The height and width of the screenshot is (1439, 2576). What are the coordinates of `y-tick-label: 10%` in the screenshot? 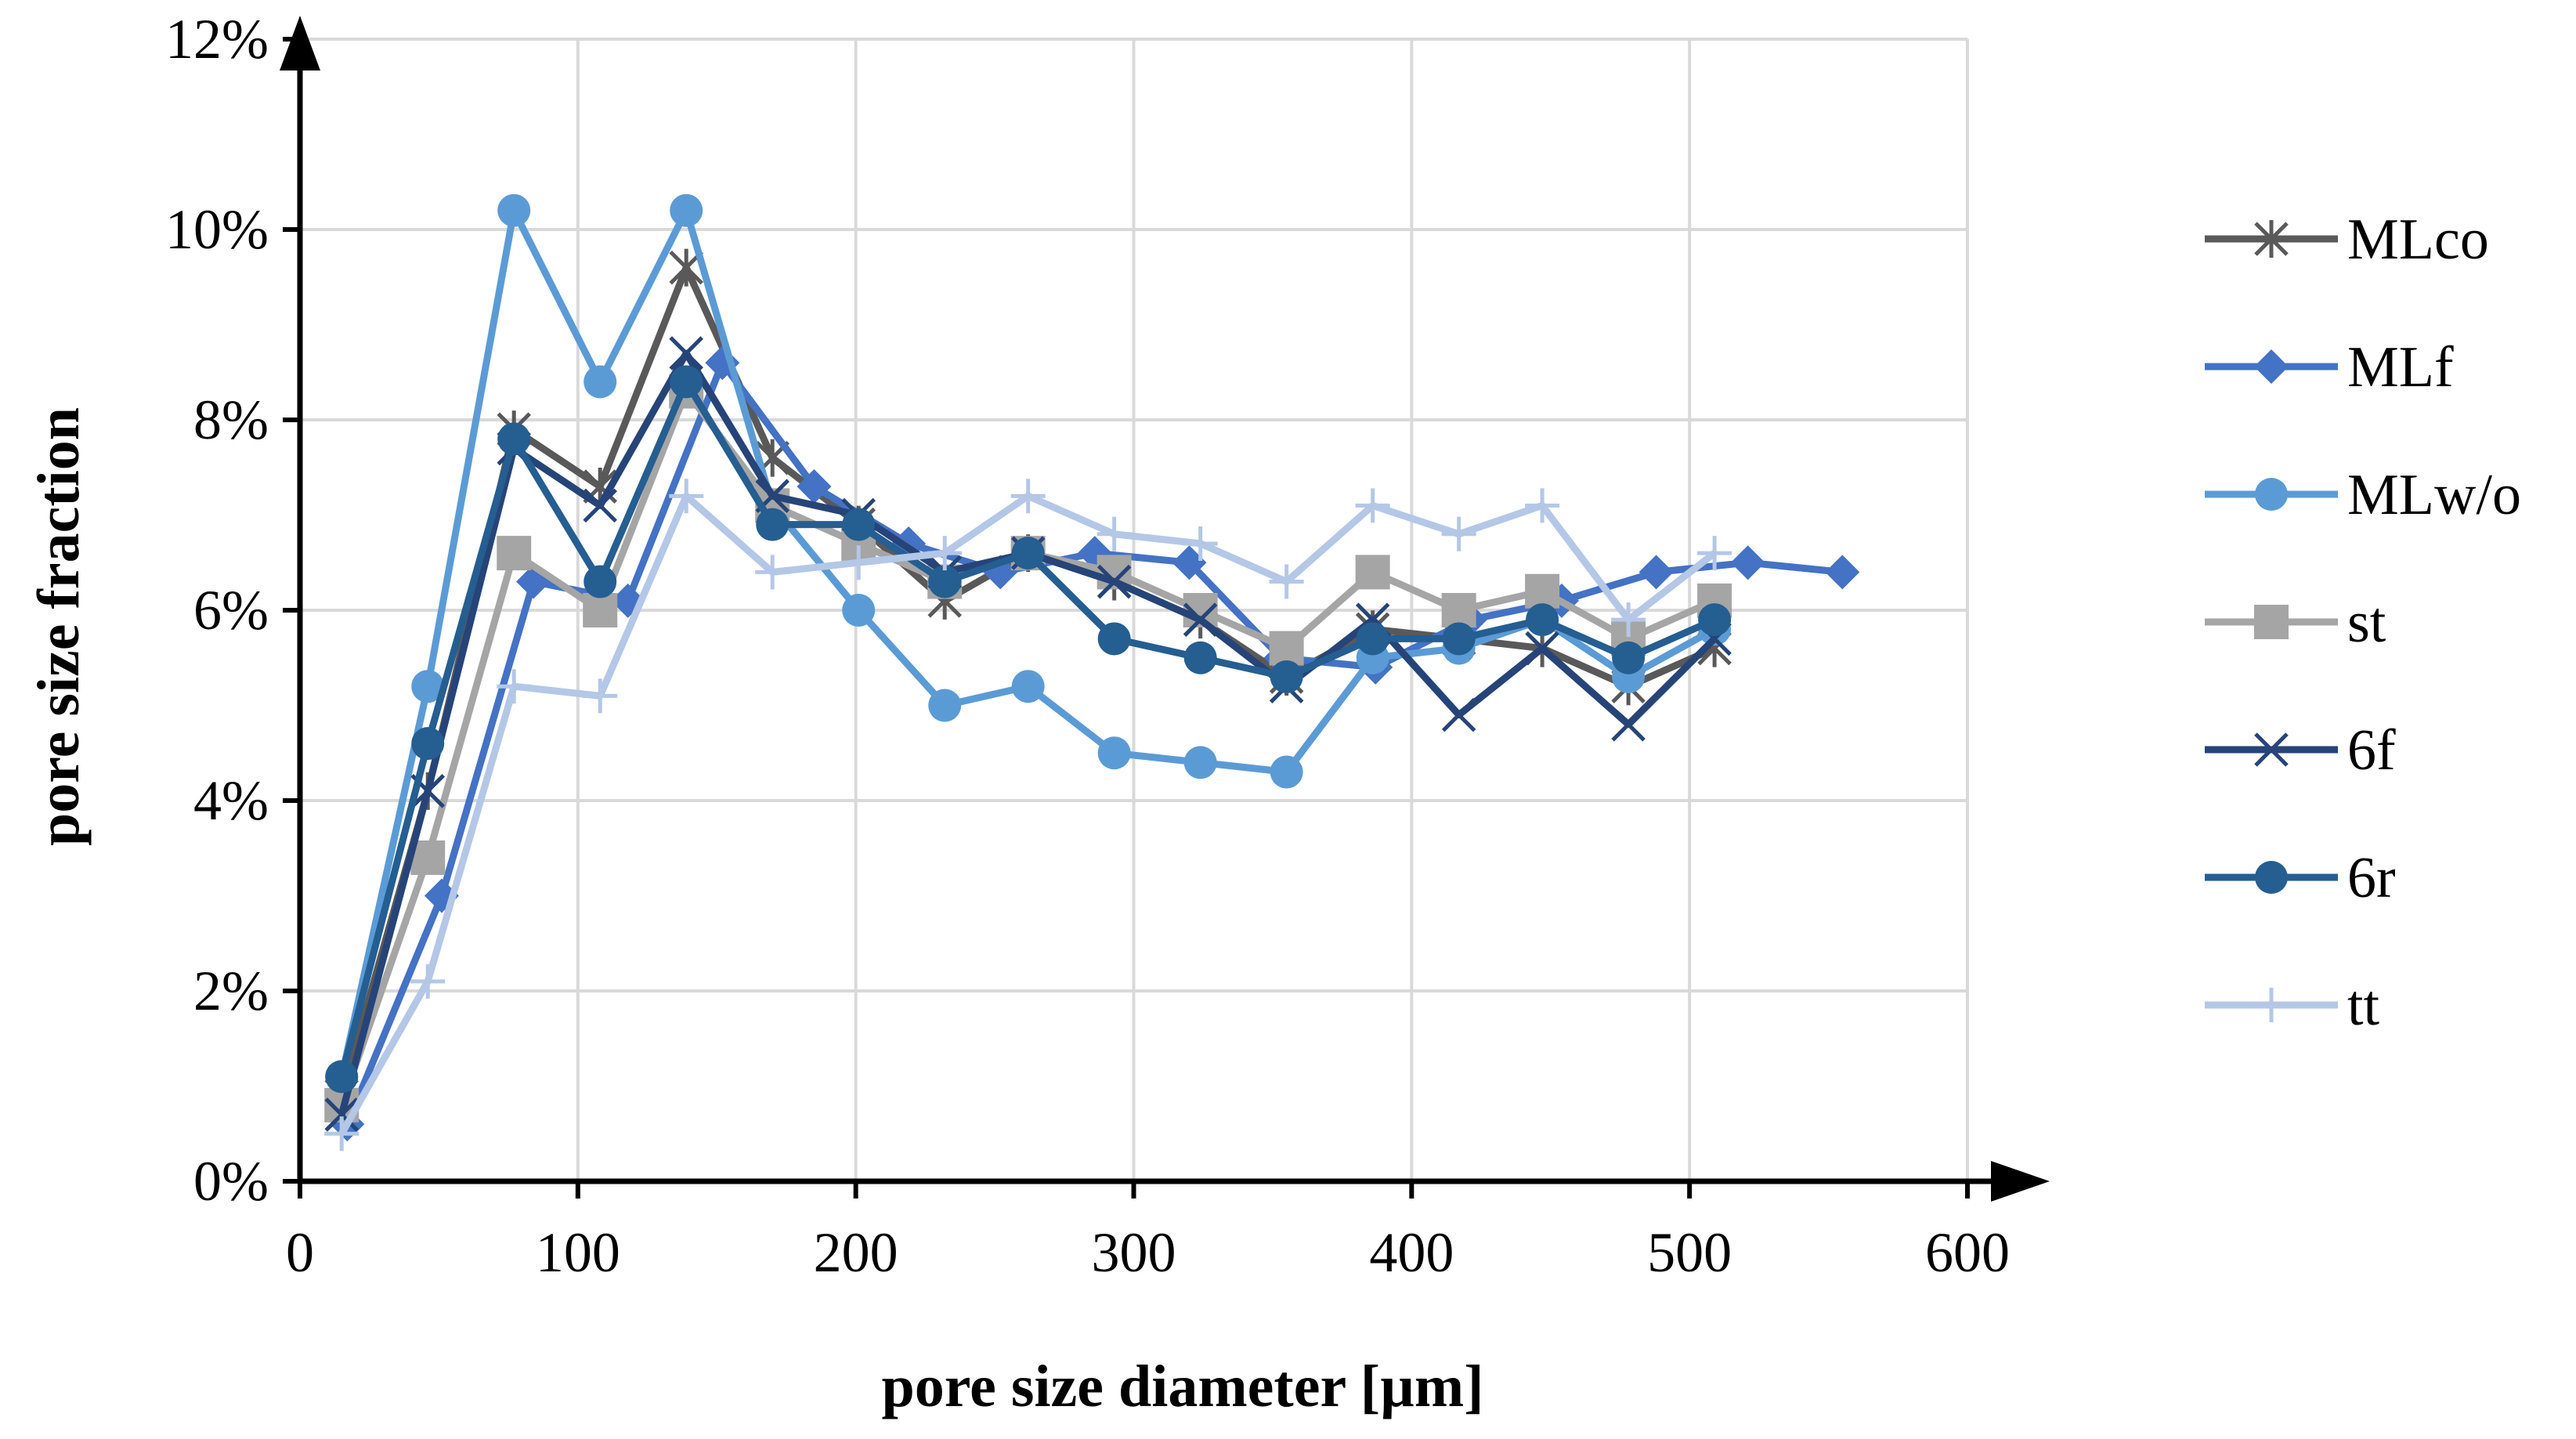 It's located at (217, 230).